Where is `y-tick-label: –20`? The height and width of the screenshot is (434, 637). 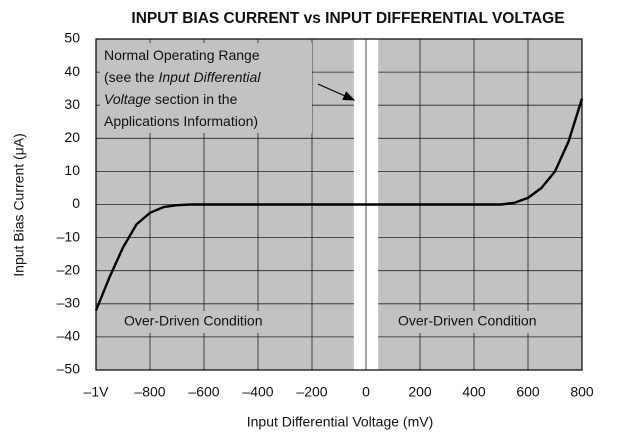 y-tick-label: –20 is located at coordinates (69, 269).